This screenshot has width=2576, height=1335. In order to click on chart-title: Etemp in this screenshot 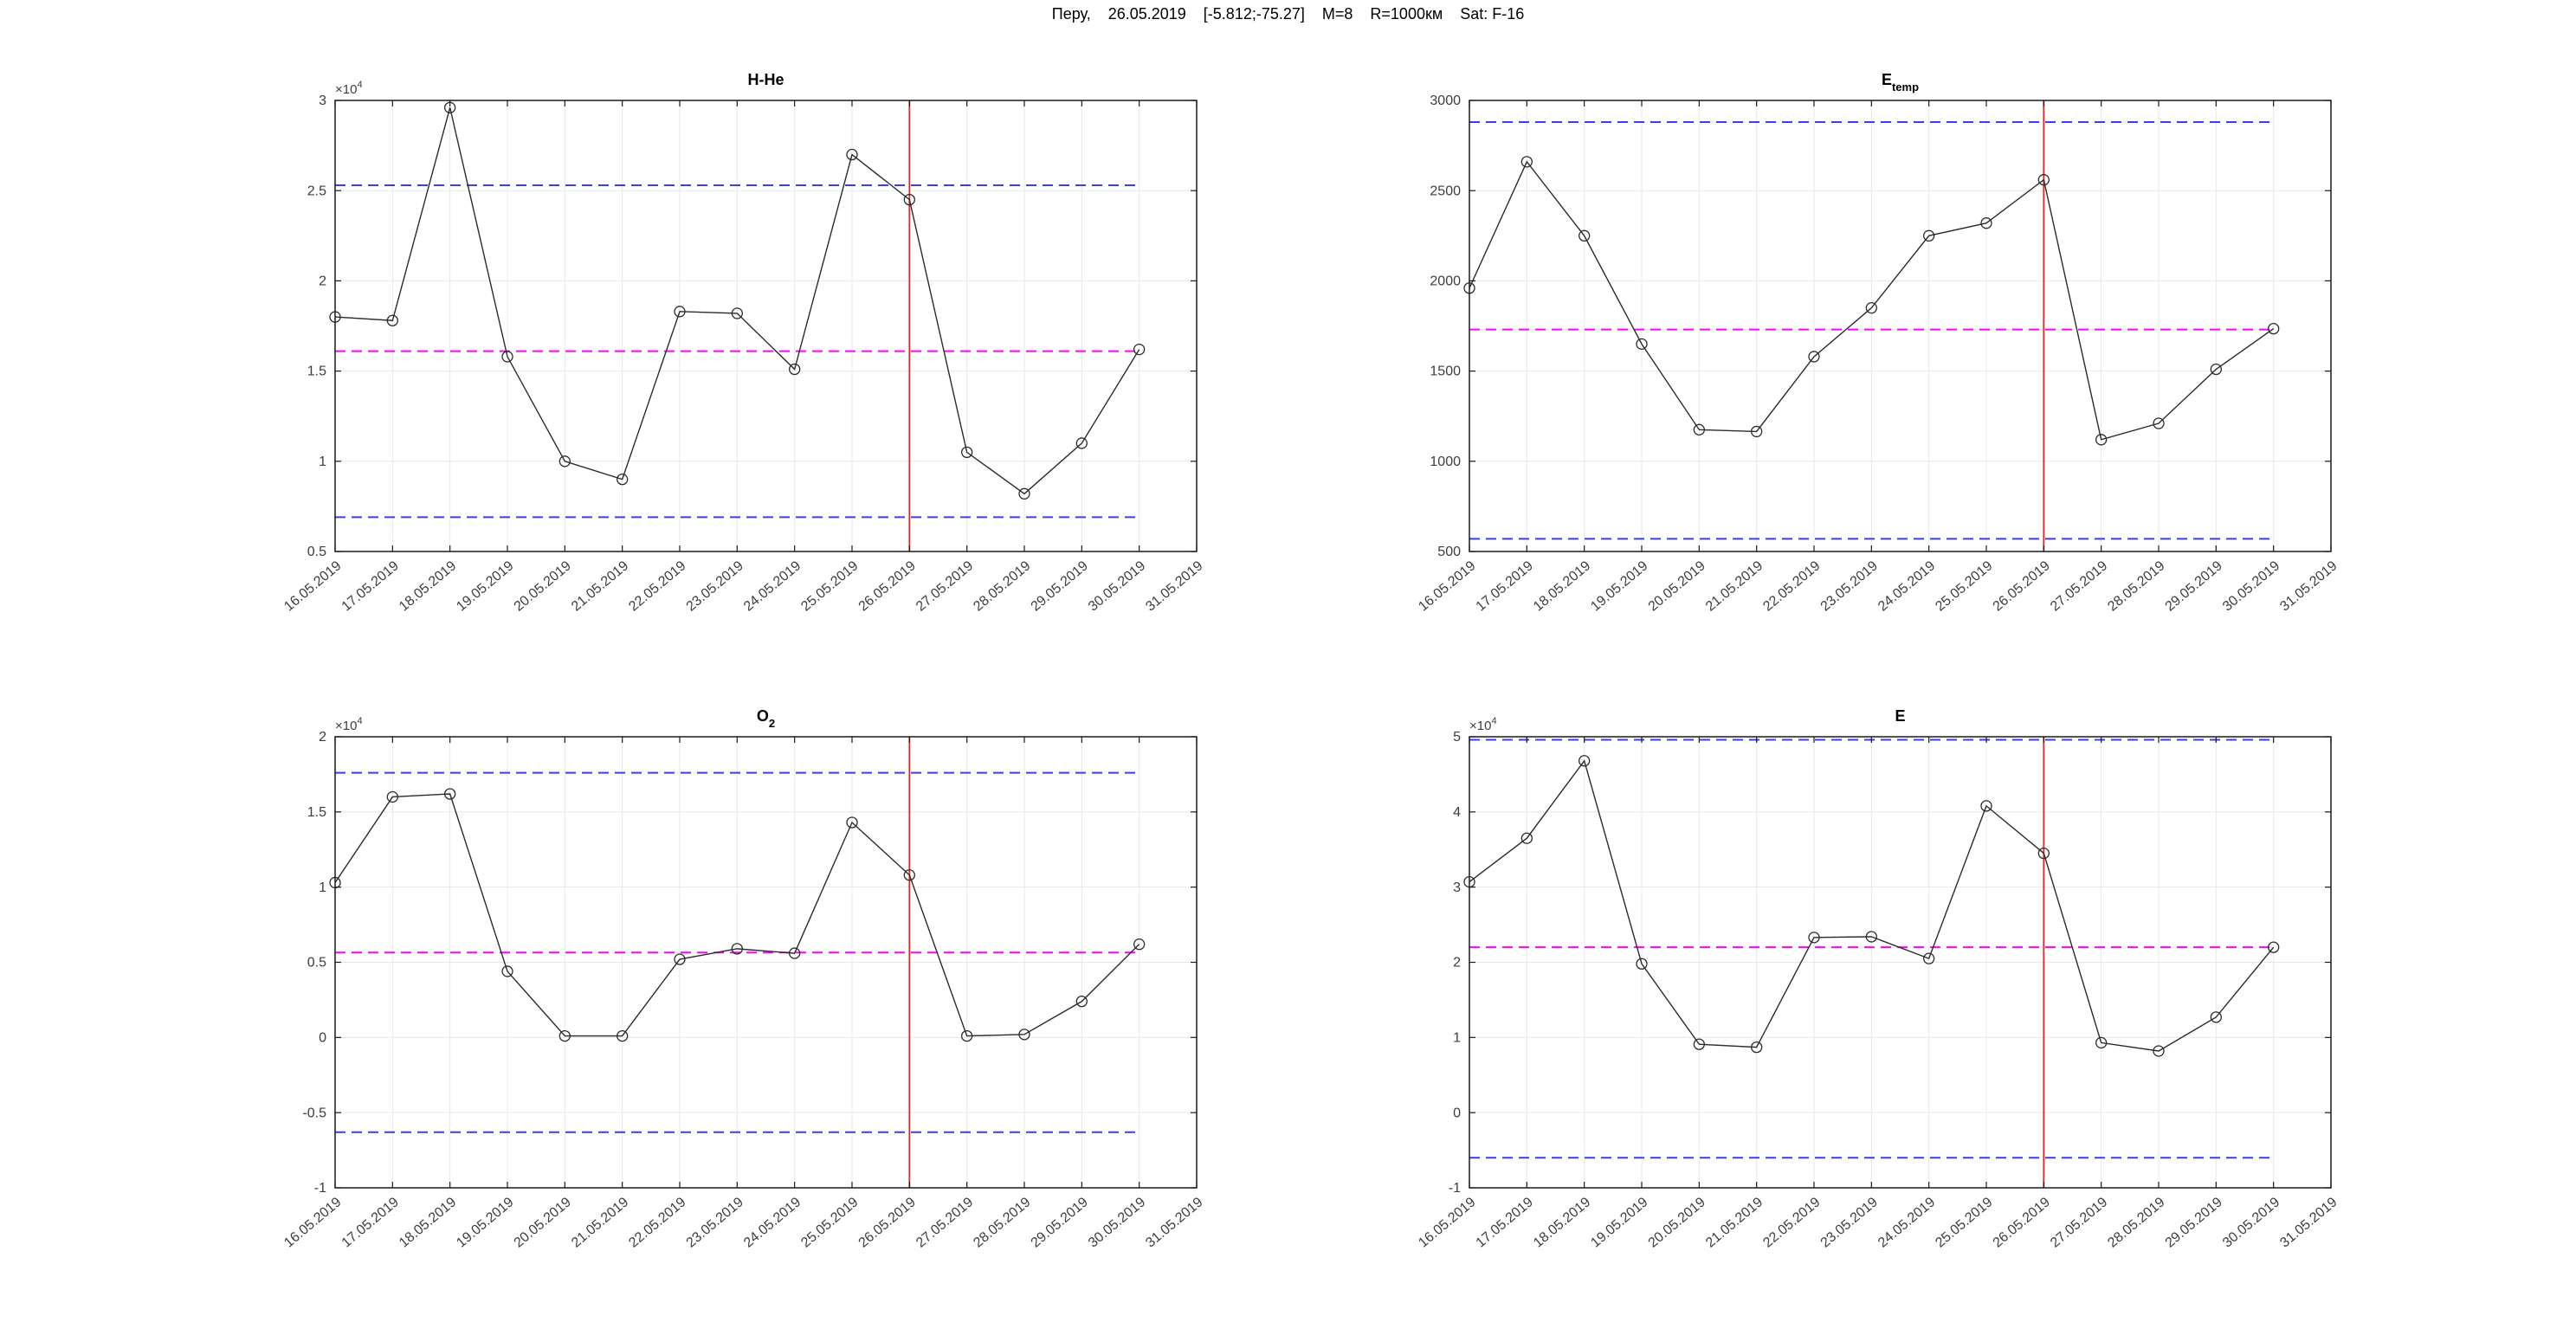, I will do `click(1900, 83)`.